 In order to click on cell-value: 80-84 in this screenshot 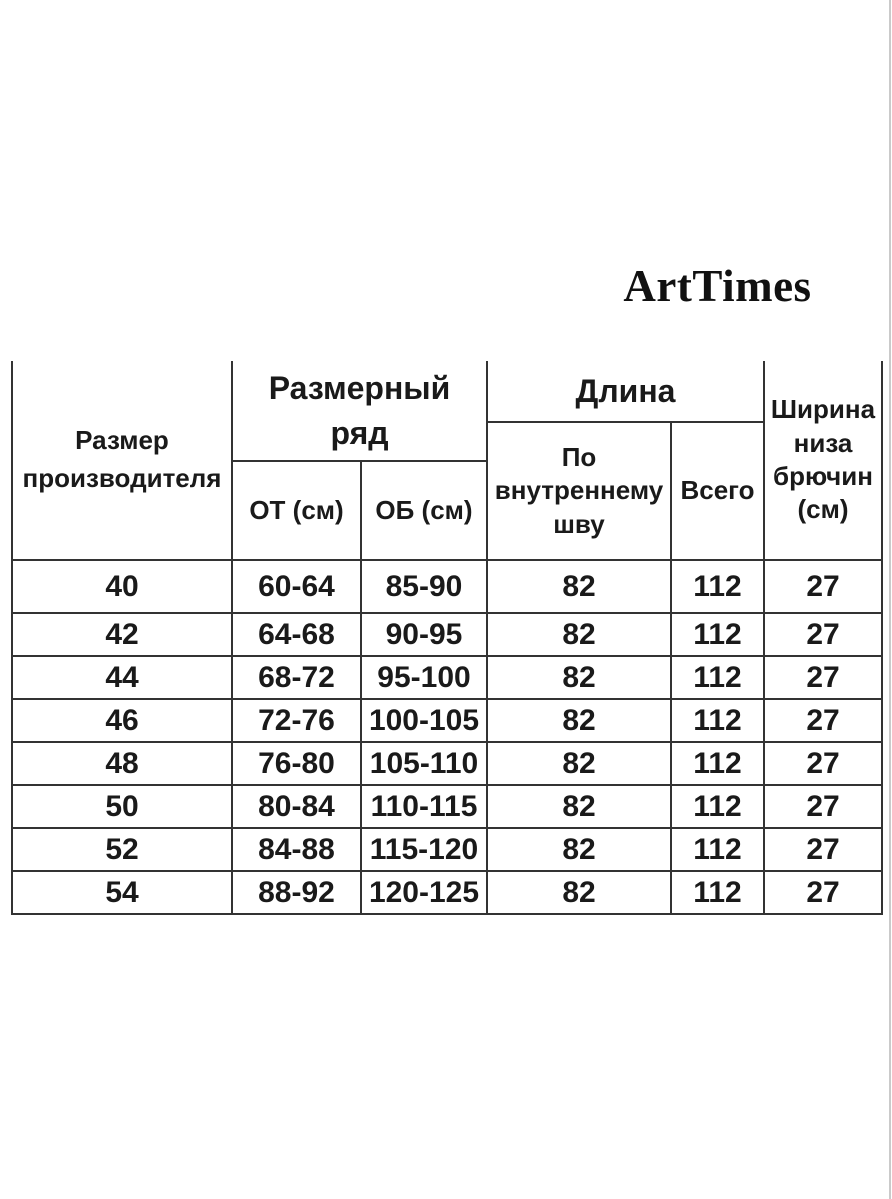, I will do `click(297, 807)`.